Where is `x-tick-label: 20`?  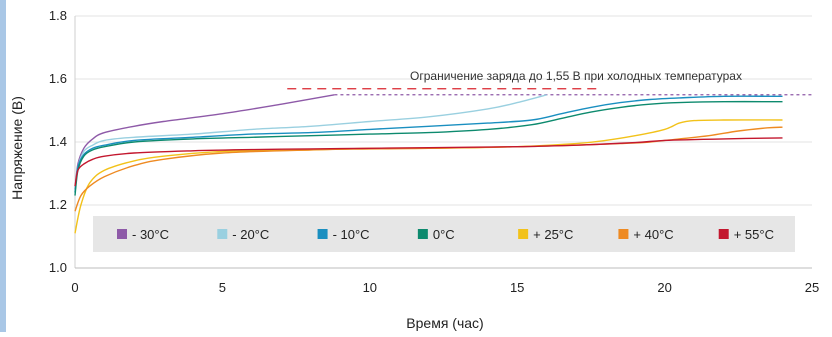
x-tick-label: 20 is located at coordinates (664, 287).